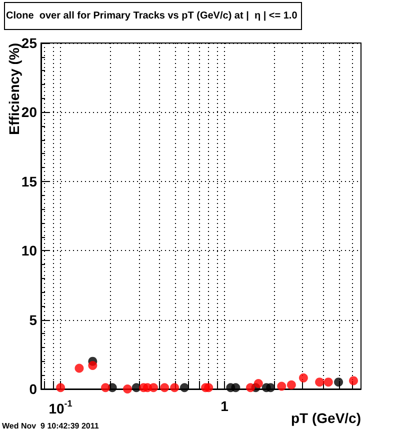 Image resolution: width=400 pixels, height=433 pixels. I want to click on y-tick-label: 25, so click(29, 43).